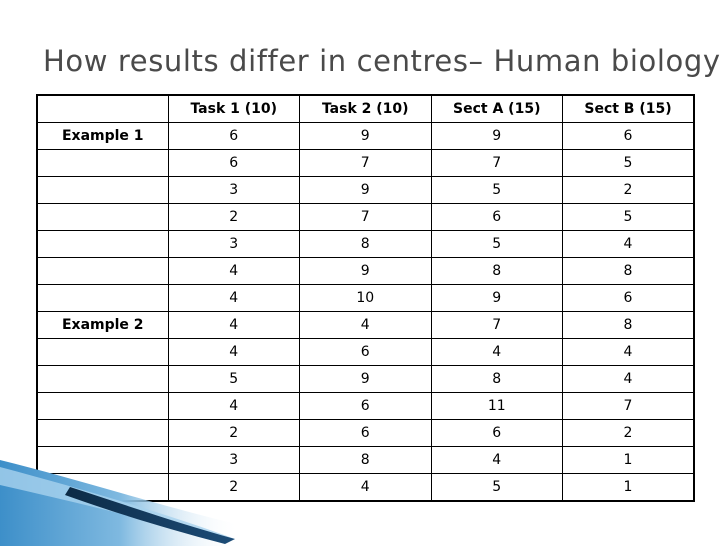  What do you see at coordinates (497, 406) in the screenshot?
I see `table-cell: 11` at bounding box center [497, 406].